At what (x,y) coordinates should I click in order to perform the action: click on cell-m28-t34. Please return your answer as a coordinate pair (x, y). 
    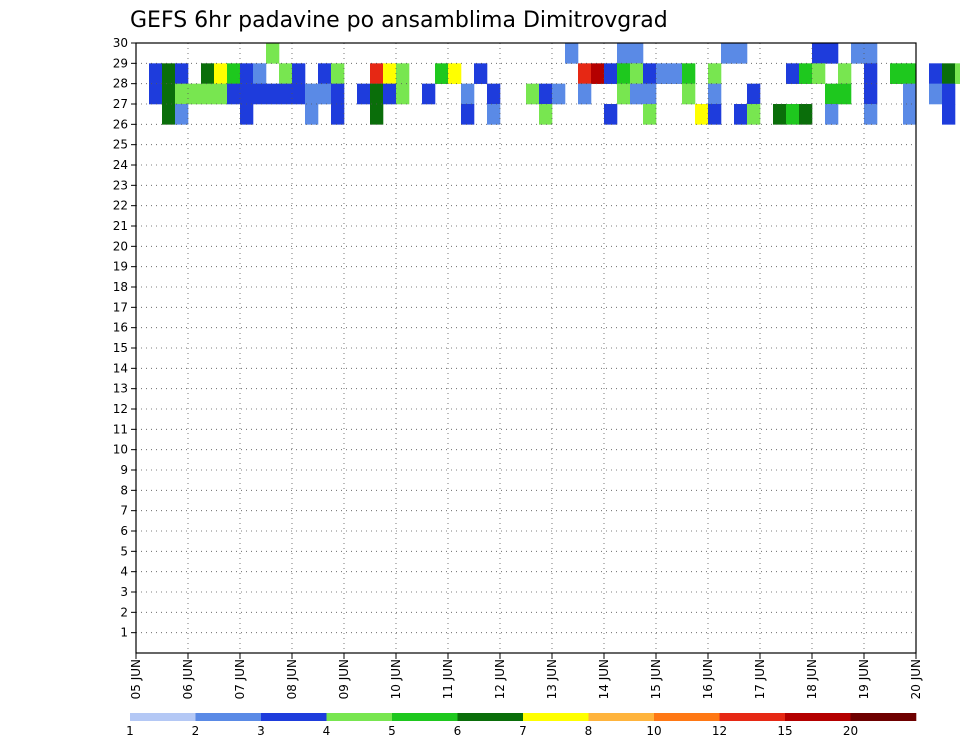
    Looking at the image, I should click on (585, 94).